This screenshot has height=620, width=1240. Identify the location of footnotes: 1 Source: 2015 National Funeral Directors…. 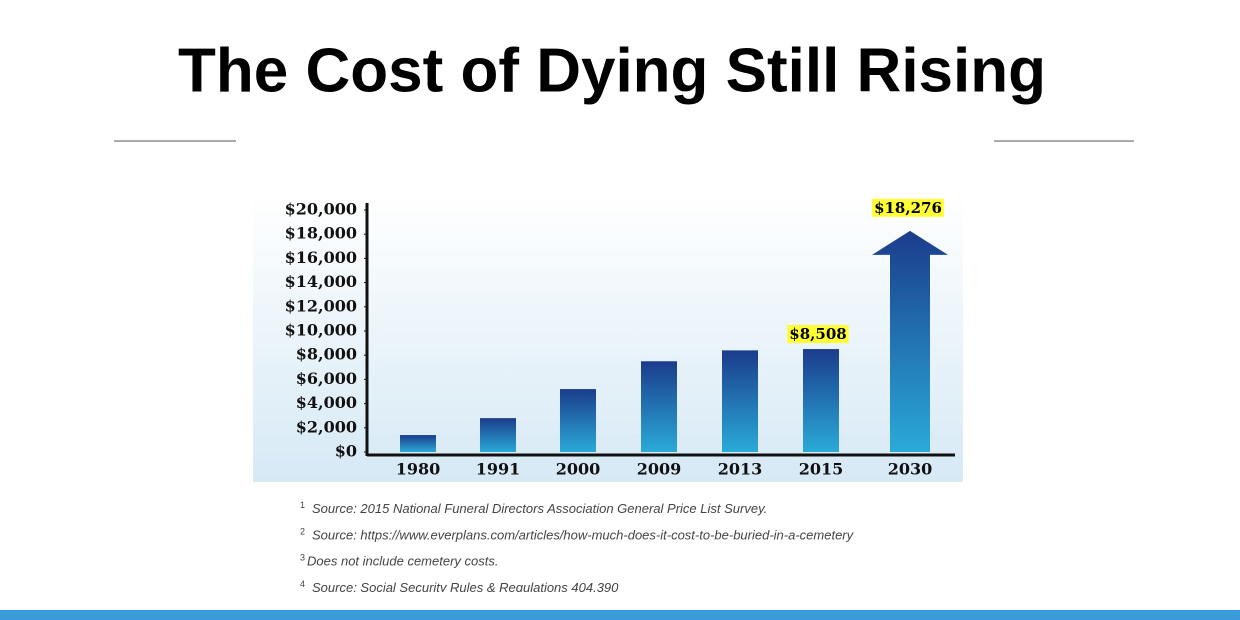
(577, 547).